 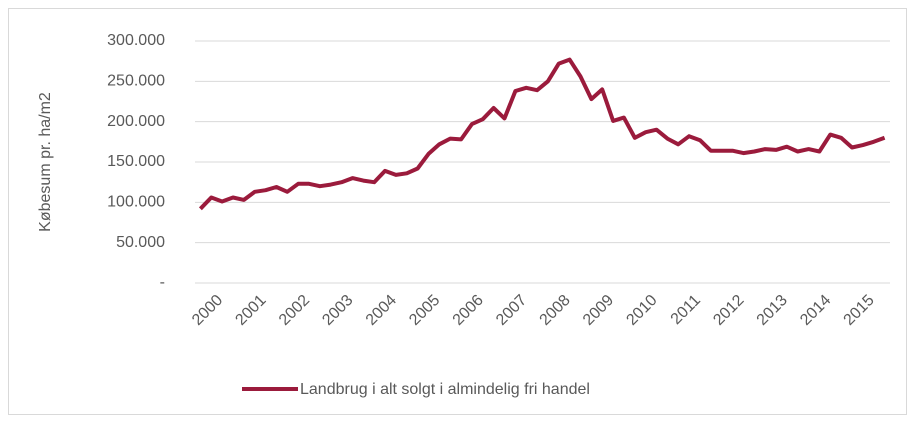 I want to click on y-axis-title: Købesum pr. ha/m2, so click(x=45, y=162).